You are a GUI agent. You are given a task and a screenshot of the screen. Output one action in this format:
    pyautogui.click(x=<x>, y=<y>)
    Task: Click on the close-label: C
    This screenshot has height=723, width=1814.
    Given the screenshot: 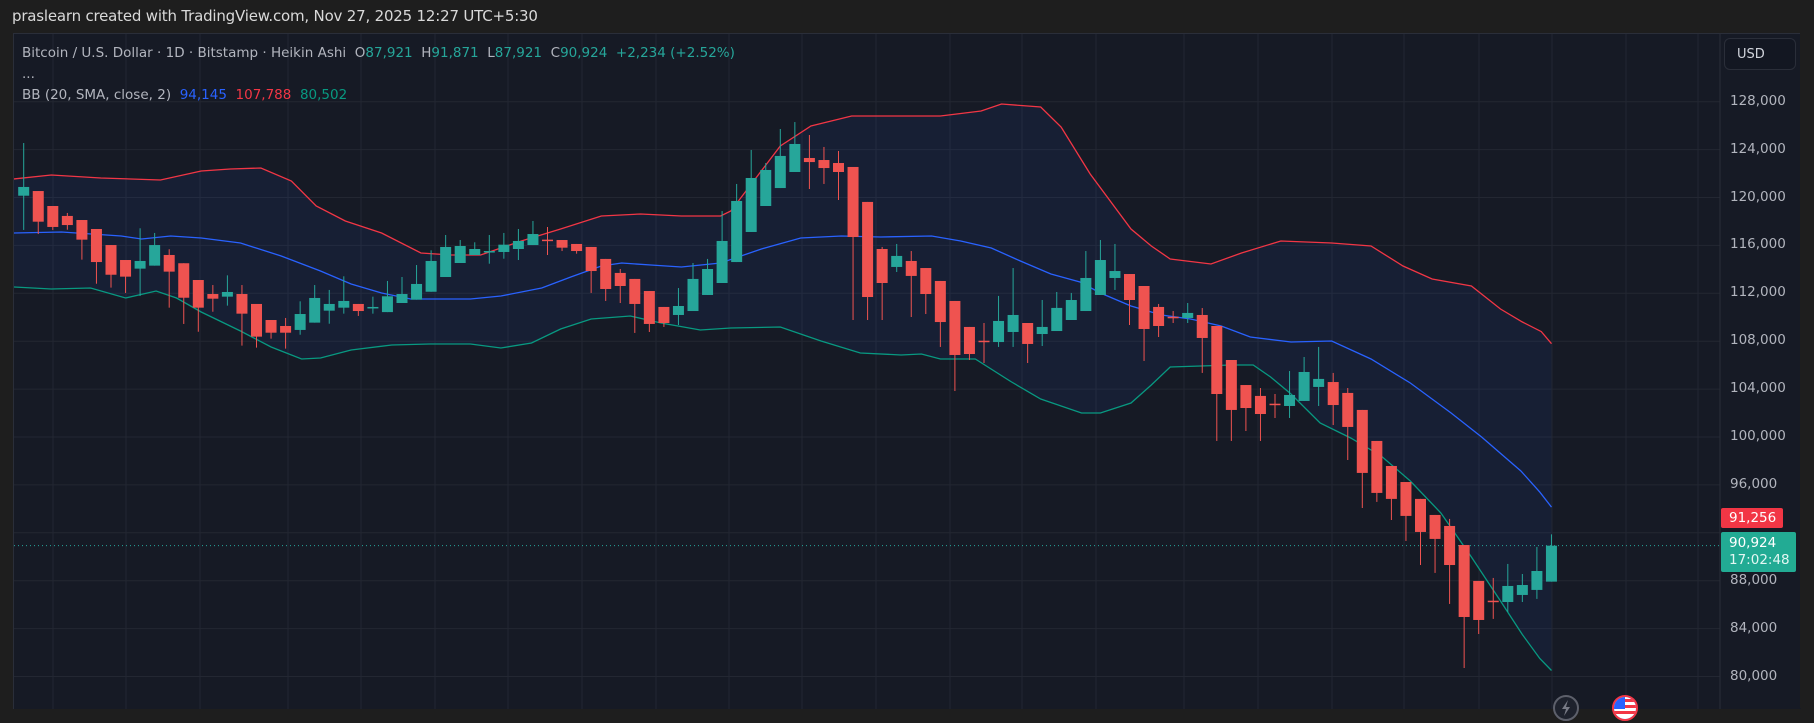 What is the action you would take?
    pyautogui.click(x=555, y=53)
    